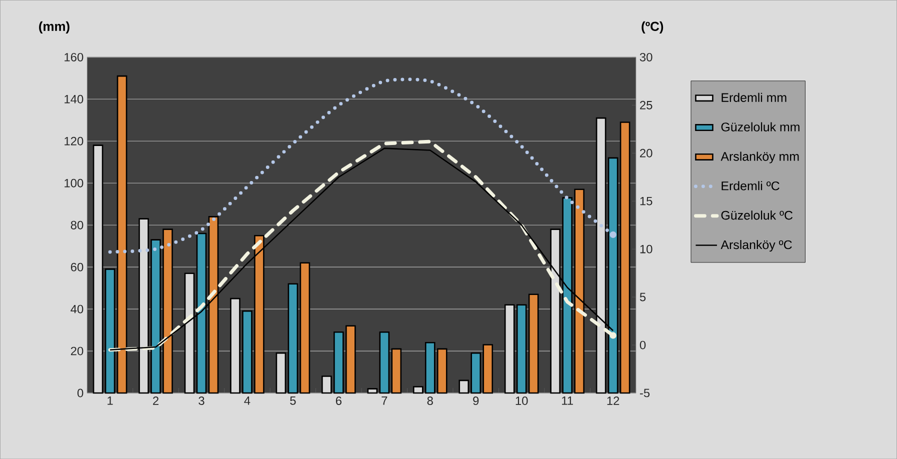 This screenshot has height=459, width=897. What do you see at coordinates (201, 400) in the screenshot?
I see `x-tick-label: 3` at bounding box center [201, 400].